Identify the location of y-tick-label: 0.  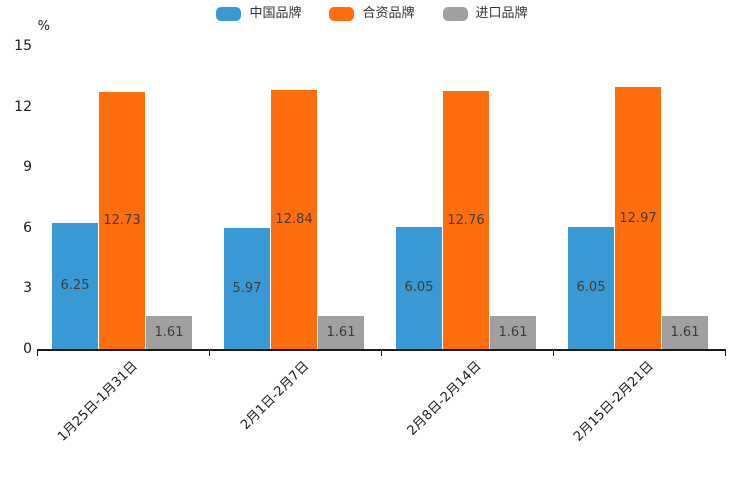
(27, 349).